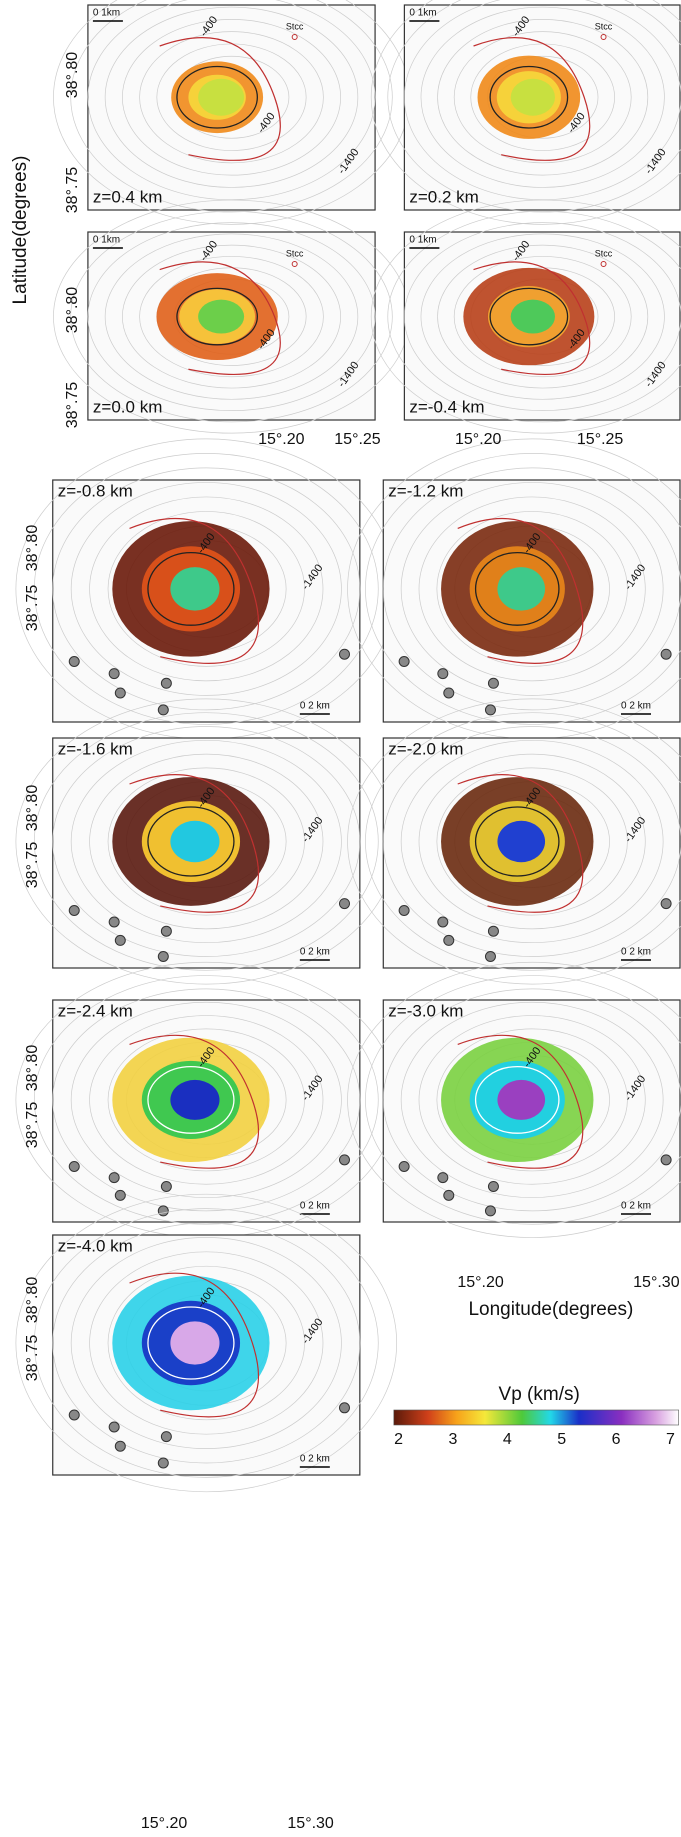 This screenshot has width=681, height=1837. I want to click on colorbar, so click(536, 1417).